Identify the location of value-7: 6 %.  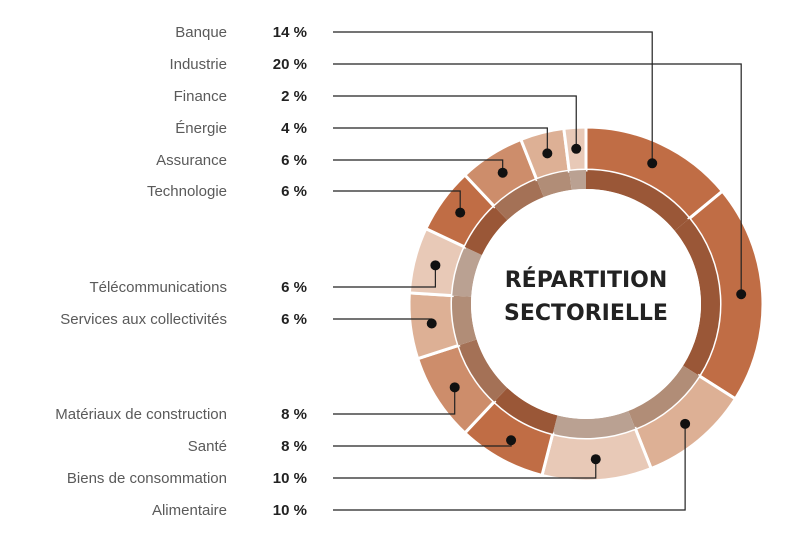
(294, 287).